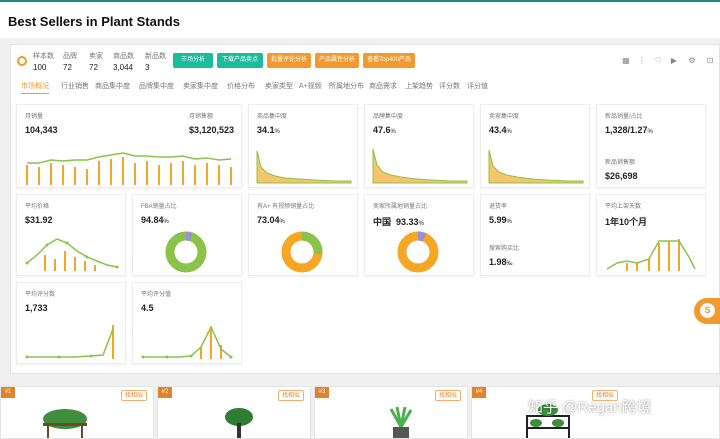 The width and height of the screenshot is (720, 439). Describe the element at coordinates (304, 167) in the screenshot. I see `product-concentration-chart` at that location.